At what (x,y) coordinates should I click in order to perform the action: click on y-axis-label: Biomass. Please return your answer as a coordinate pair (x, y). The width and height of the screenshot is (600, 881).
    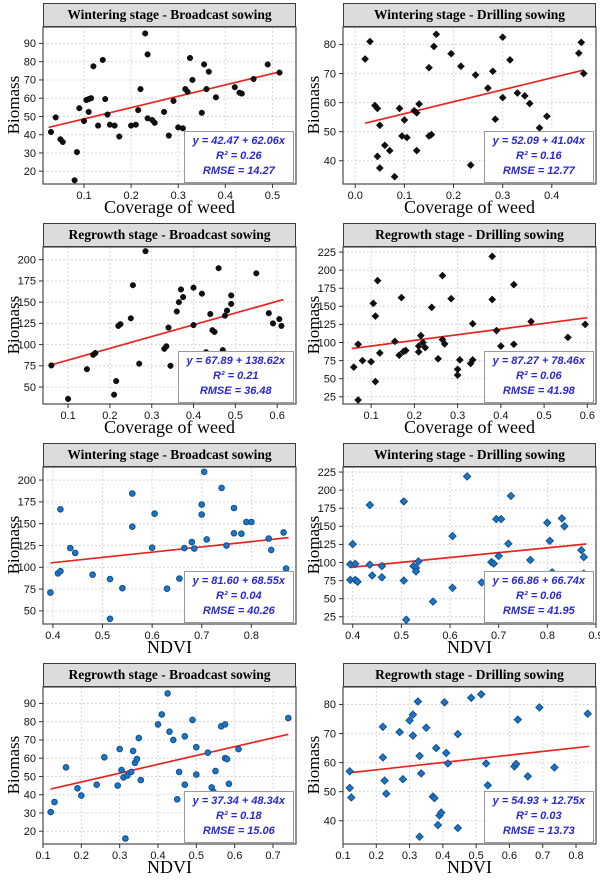
    Looking at the image, I should click on (13, 105).